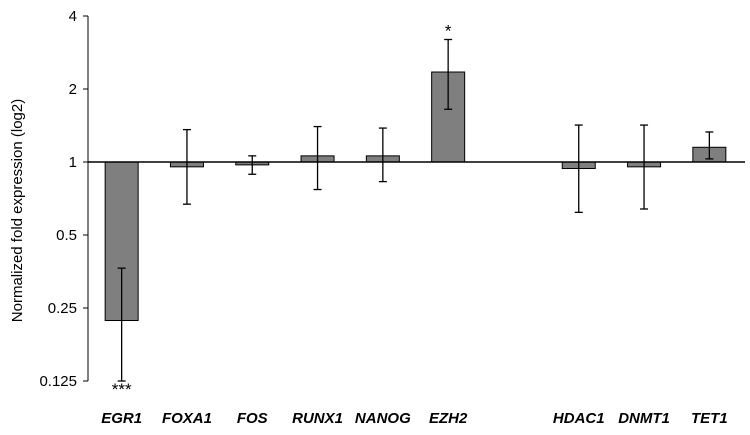 This screenshot has height=435, width=750. Describe the element at coordinates (317, 418) in the screenshot. I see `category-label: RUNX1` at that location.